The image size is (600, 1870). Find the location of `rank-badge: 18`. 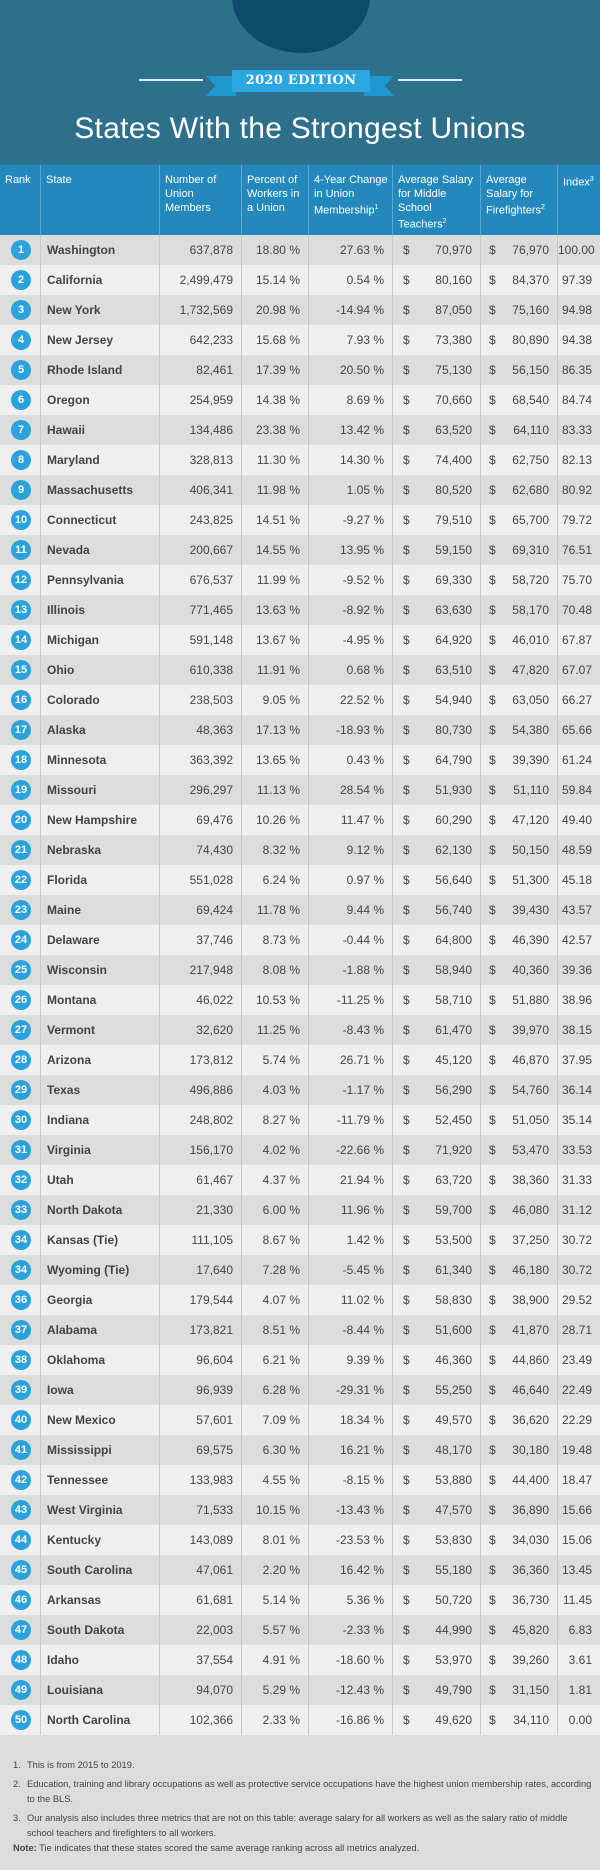

rank-badge: 18 is located at coordinates (21, 760).